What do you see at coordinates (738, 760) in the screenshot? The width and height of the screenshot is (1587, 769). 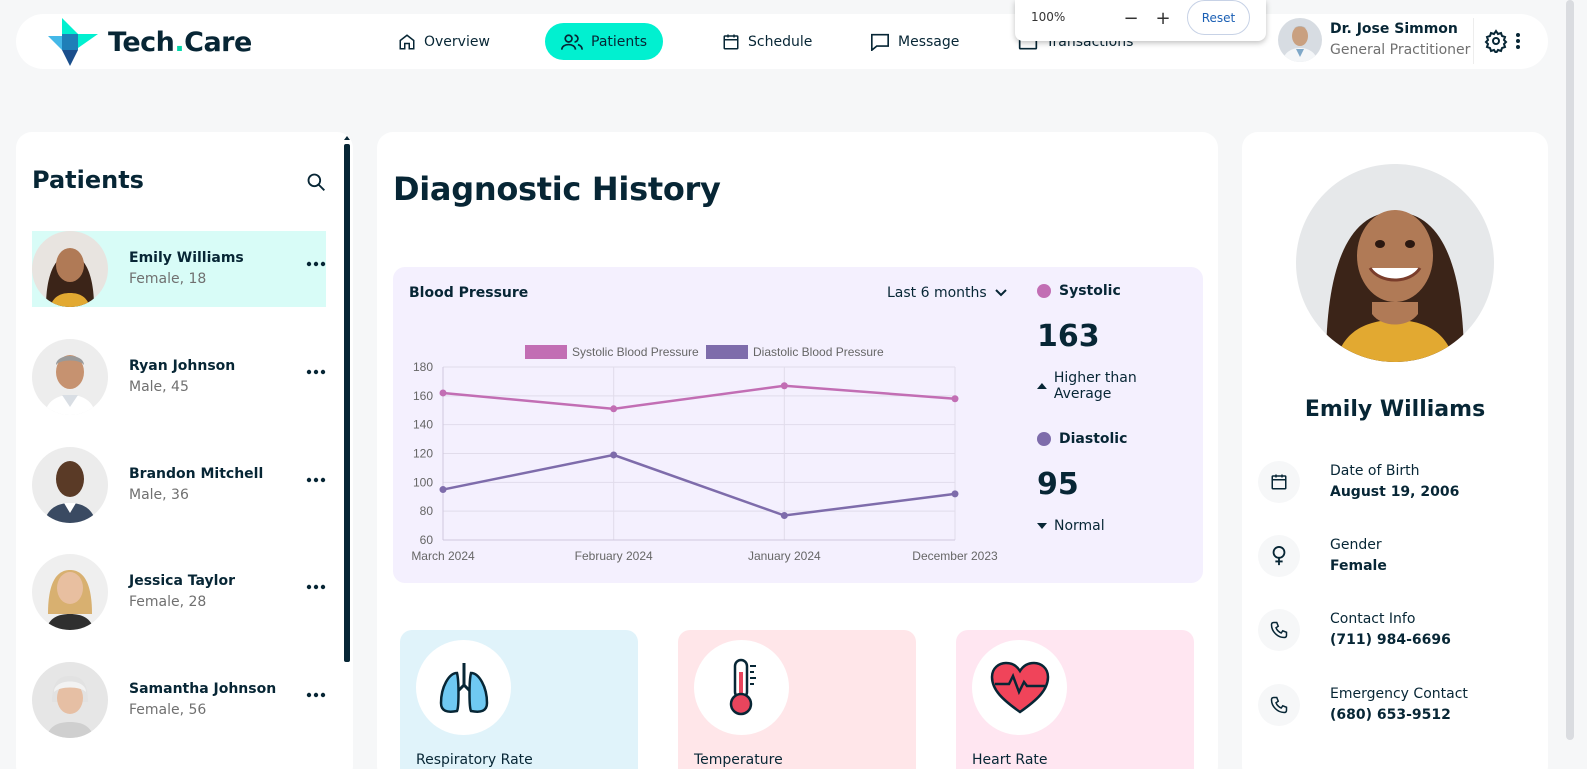 I see `vital-label: Temperature` at bounding box center [738, 760].